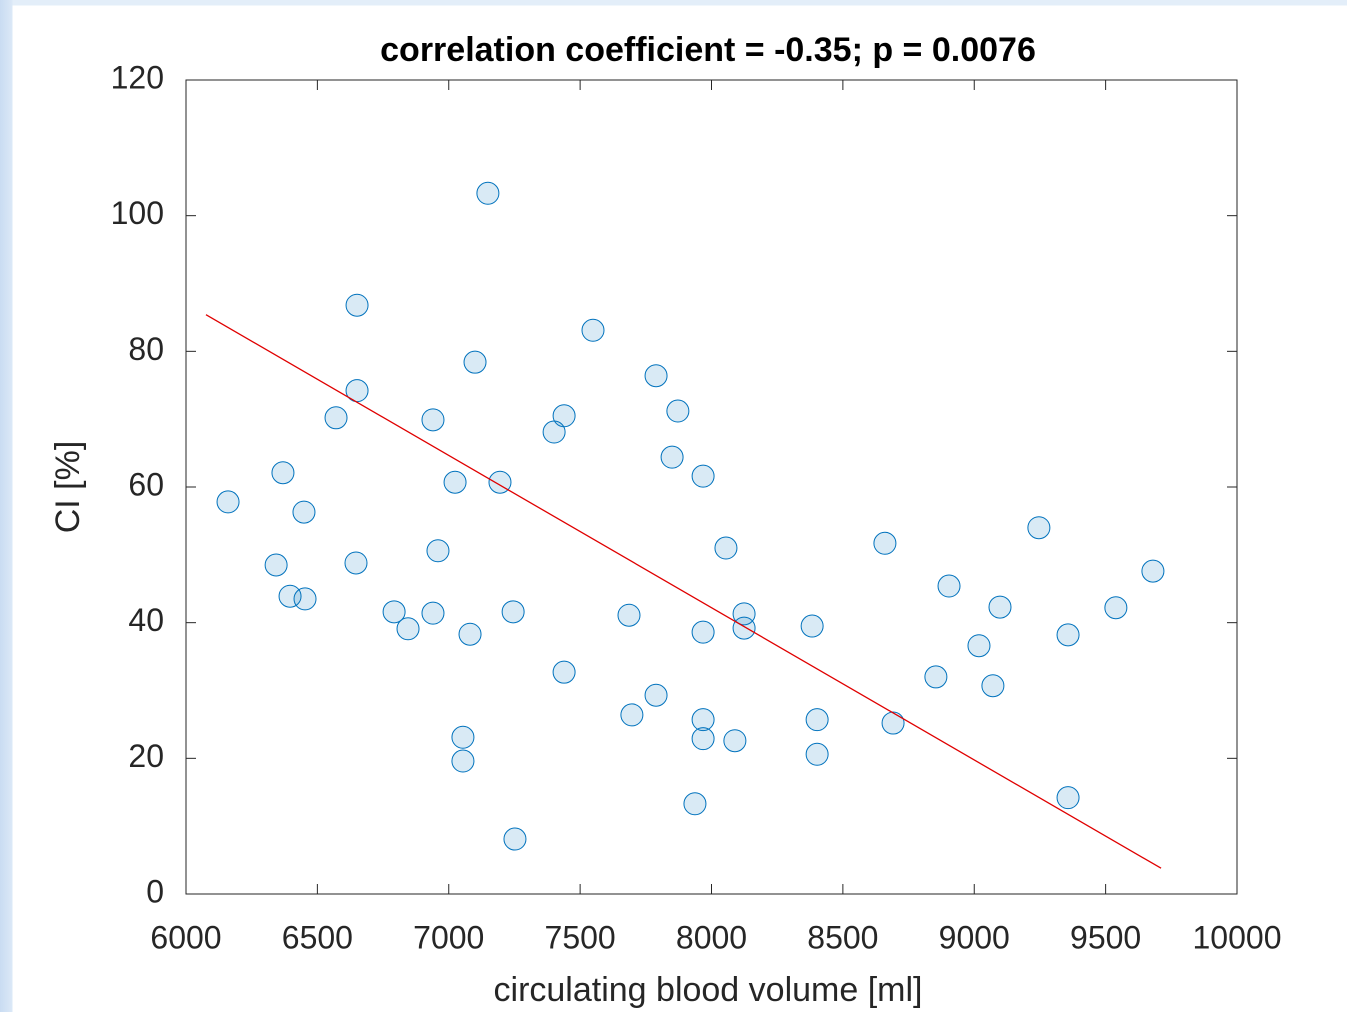 Image resolution: width=1347 pixels, height=1012 pixels. What do you see at coordinates (711, 937) in the screenshot?
I see `x-tick-label: 8000` at bounding box center [711, 937].